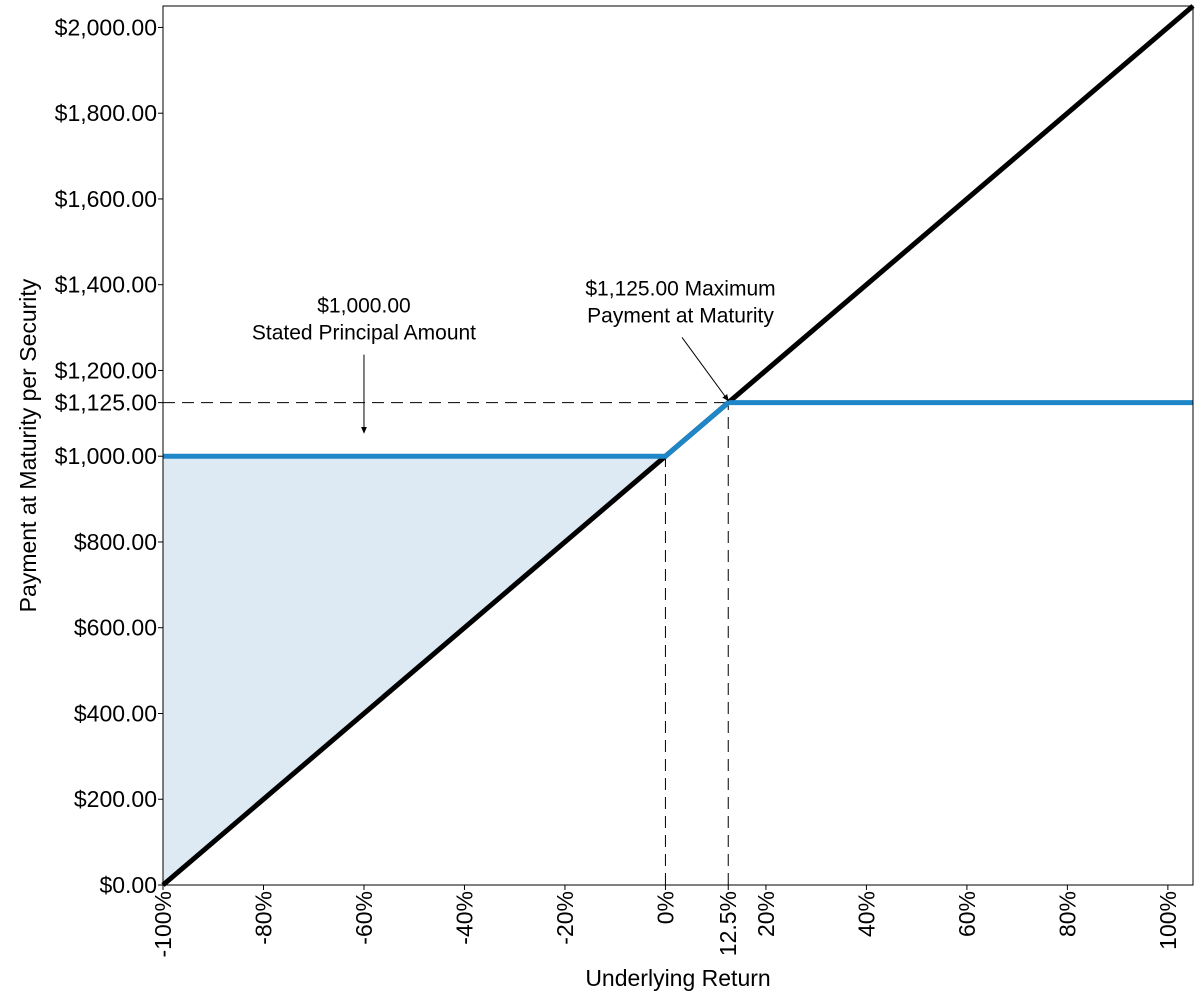 The width and height of the screenshot is (1200, 1000). I want to click on y-tick-label: $0.00, so click(128, 885).